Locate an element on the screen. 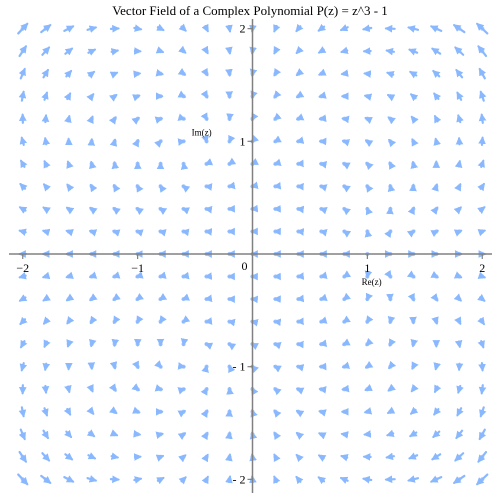  x-tick-label: −2 is located at coordinates (22, 268).